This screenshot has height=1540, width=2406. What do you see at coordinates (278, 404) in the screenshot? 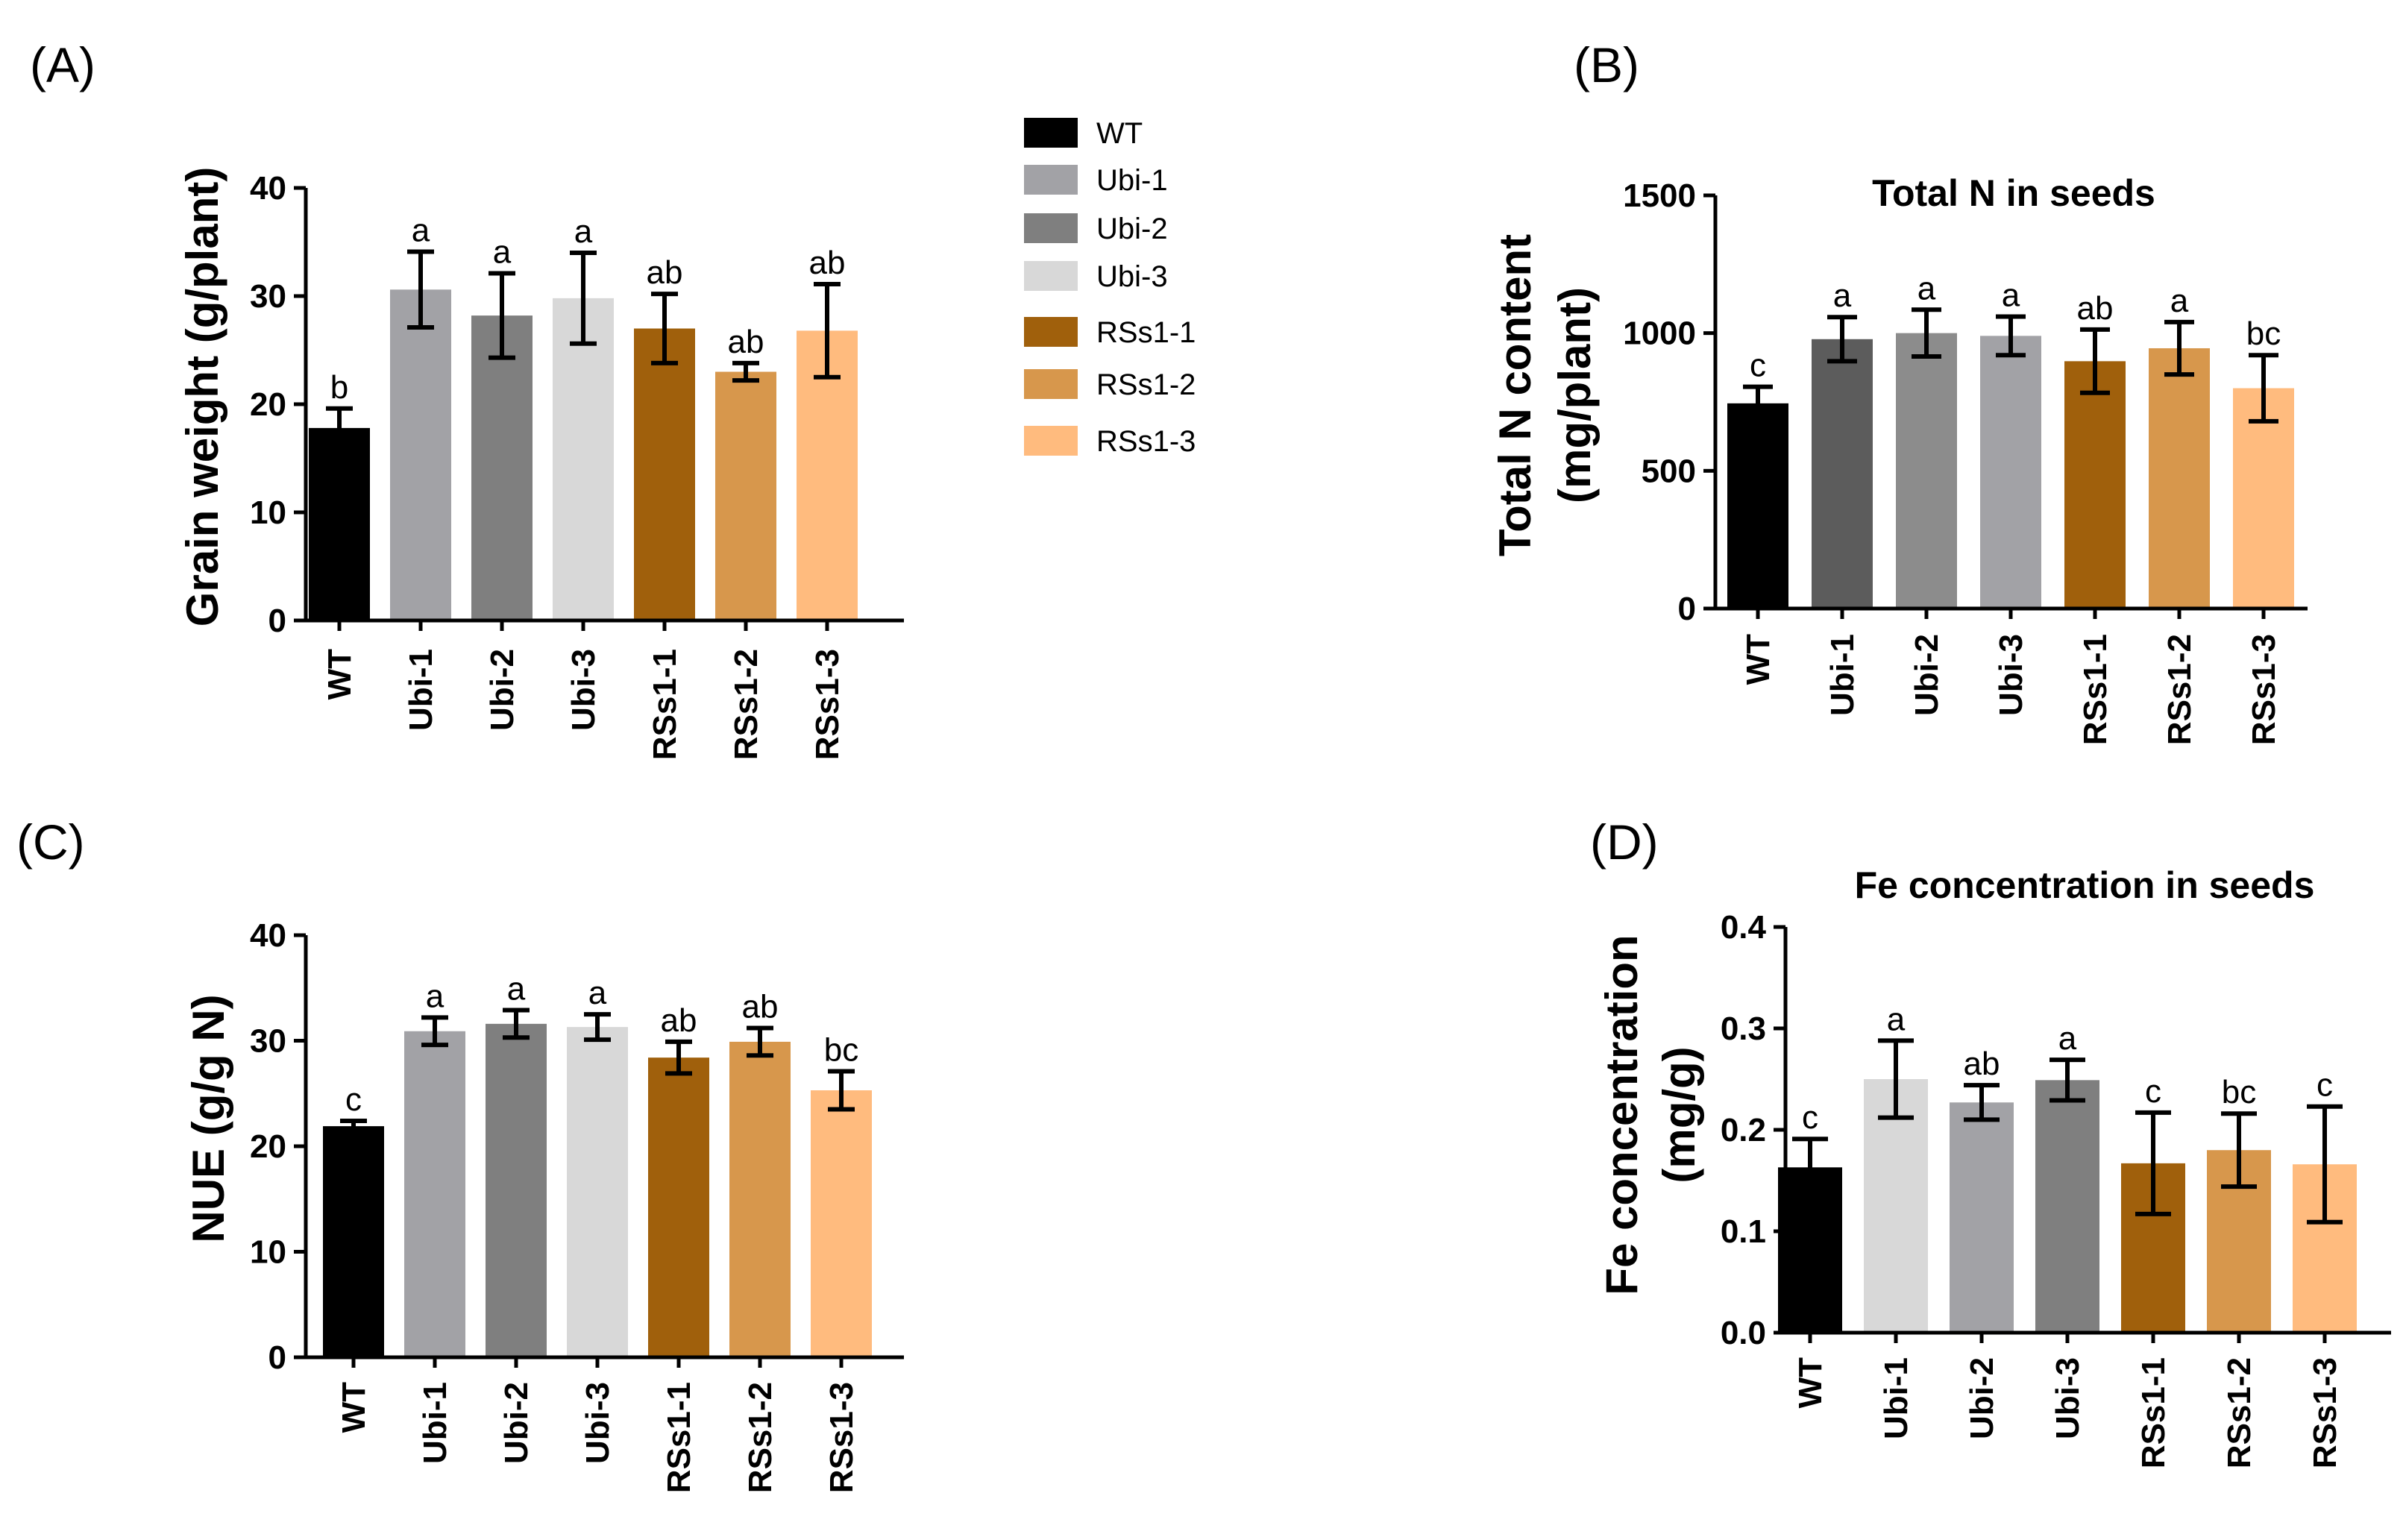
I see `y-ticks-a: 0 10 20 30 40` at bounding box center [278, 404].